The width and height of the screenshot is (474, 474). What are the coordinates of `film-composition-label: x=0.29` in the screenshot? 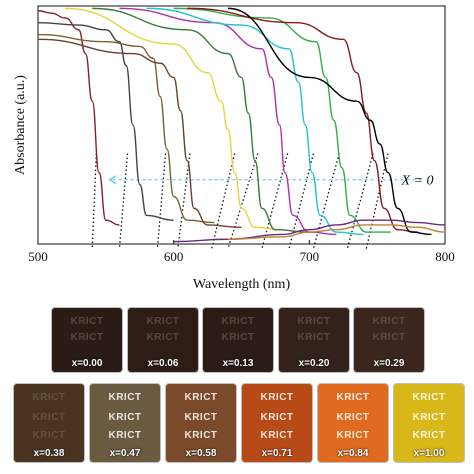 It's located at (389, 363).